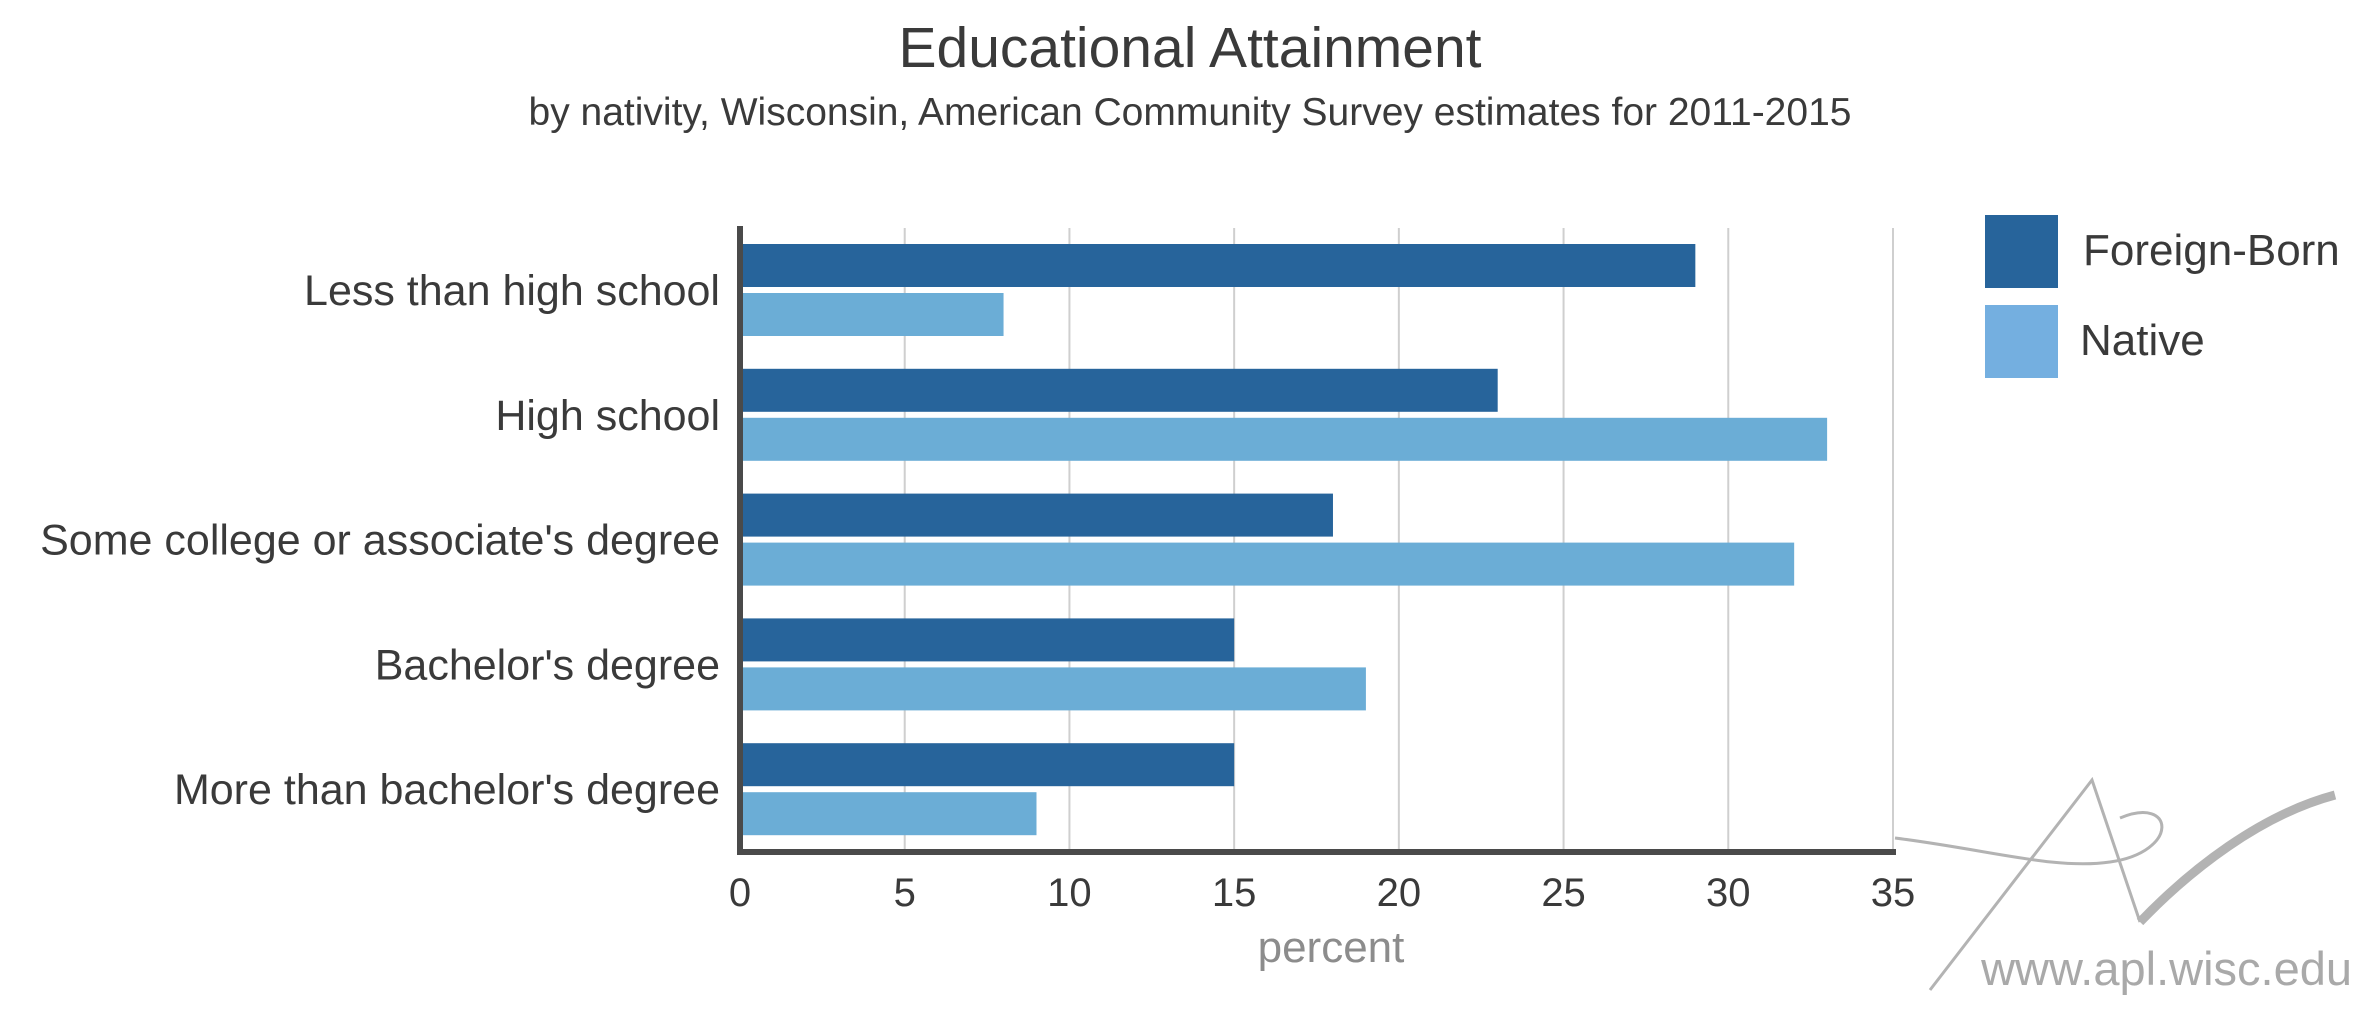 The image size is (2380, 1012). I want to click on watermark-url: www.apl.wisc.edu, so click(2166, 968).